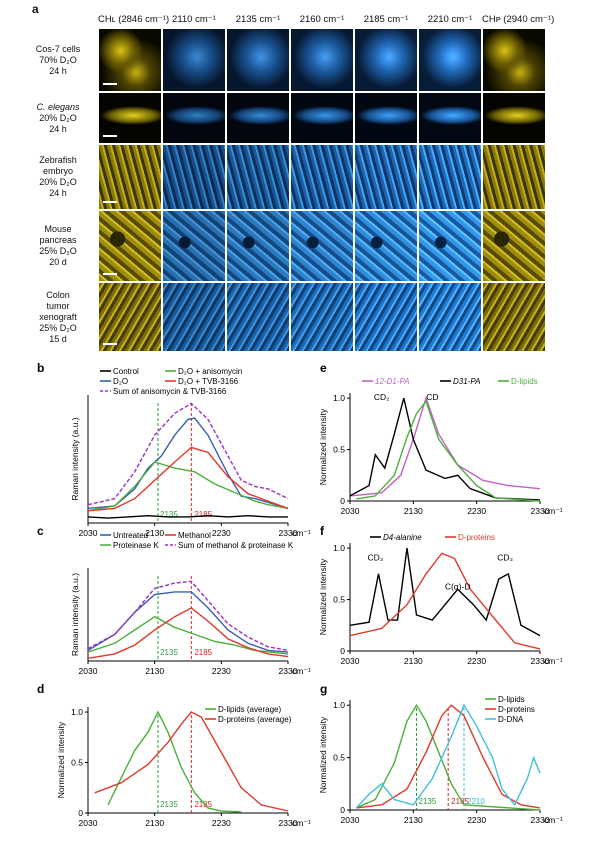 The image size is (597, 842). I want to click on legend-label-4: Sum of anisomycin & TVB-3166, so click(170, 391).